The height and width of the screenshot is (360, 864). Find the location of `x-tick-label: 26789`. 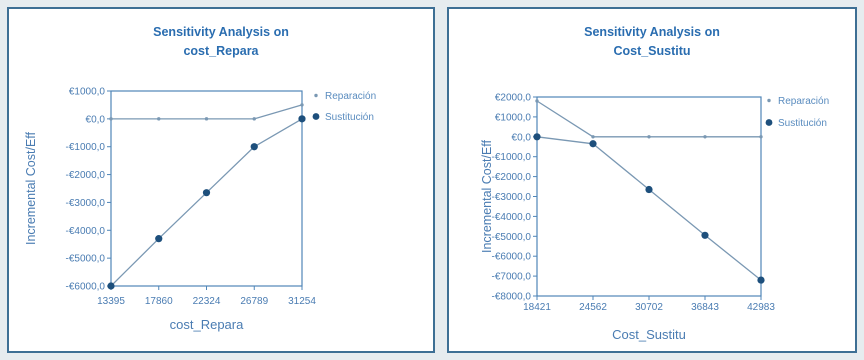

x-tick-label: 26789 is located at coordinates (254, 301).